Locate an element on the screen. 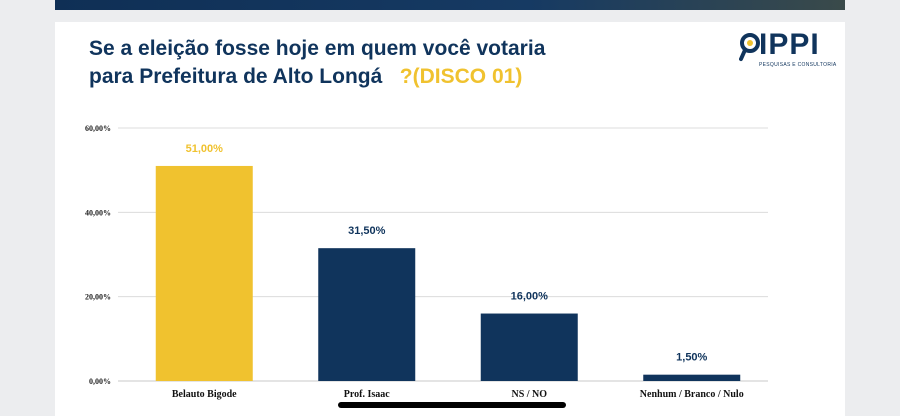  logo-text: IPPI is located at coordinates (789, 44).